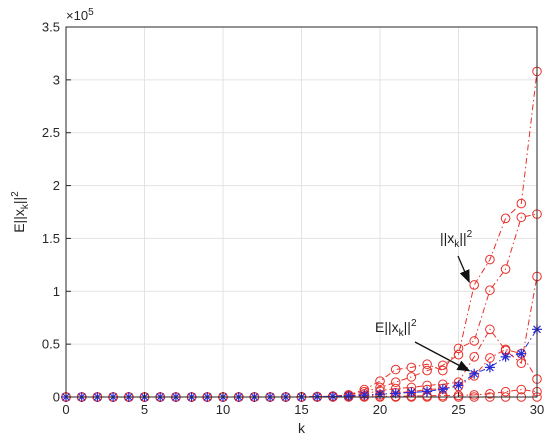  I want to click on y-tick-label: 3.5, so click(51, 27).